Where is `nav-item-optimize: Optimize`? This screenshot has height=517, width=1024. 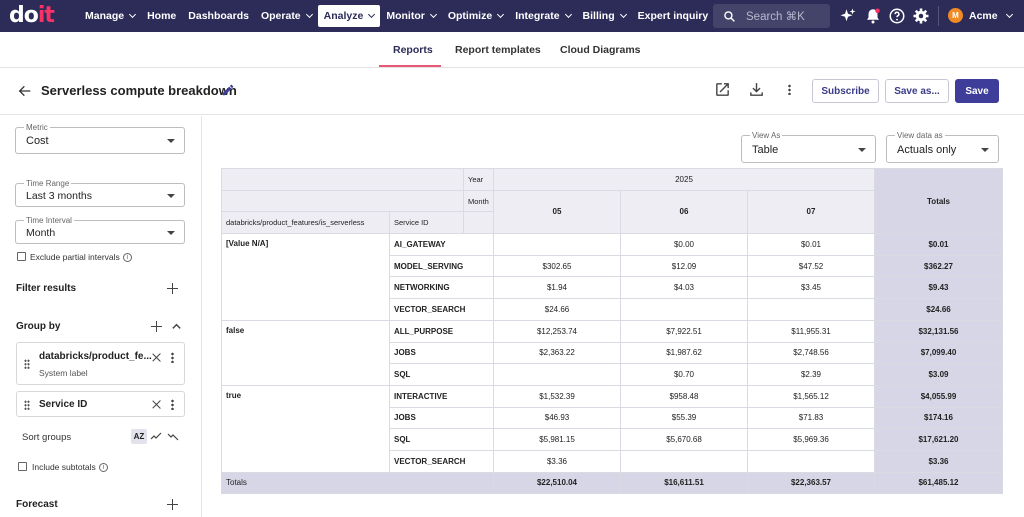 nav-item-optimize: Optimize is located at coordinates (475, 16).